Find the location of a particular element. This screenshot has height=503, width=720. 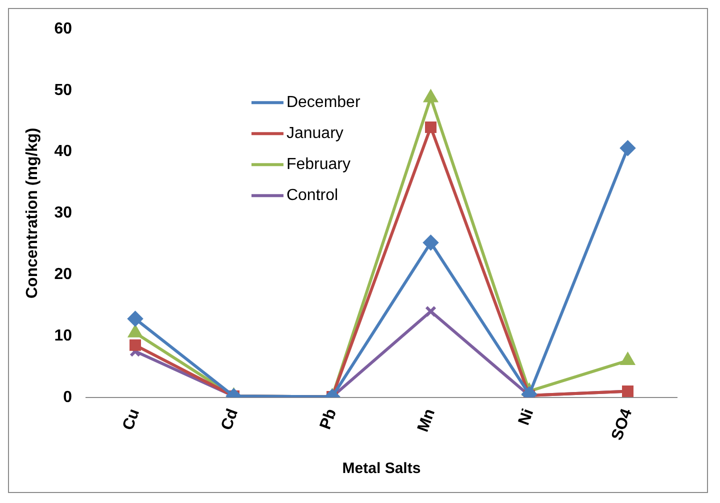

y-tick-label: 30 is located at coordinates (63, 213).